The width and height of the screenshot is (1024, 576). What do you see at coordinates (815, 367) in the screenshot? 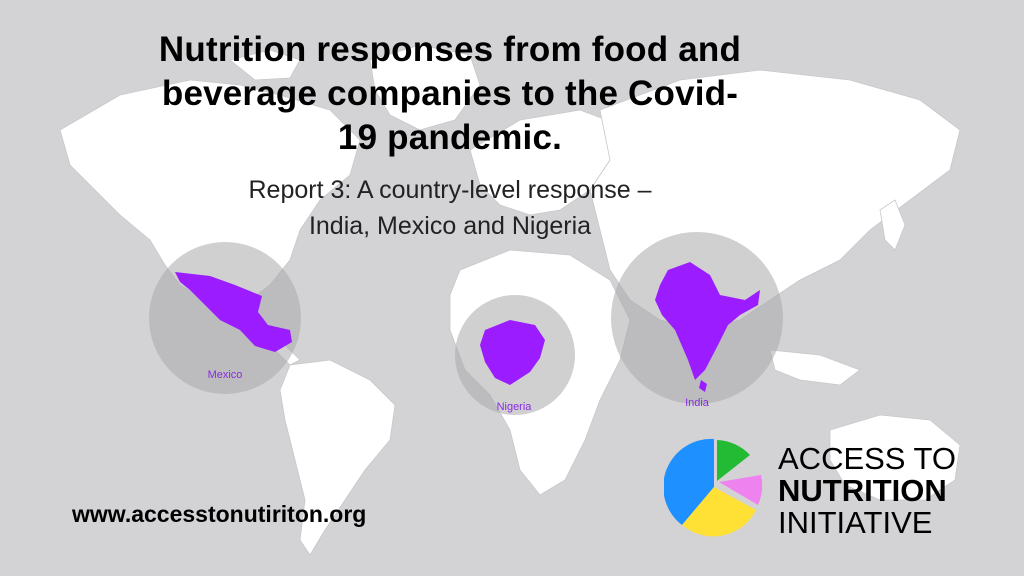
I see `southeast-asia-islands` at bounding box center [815, 367].